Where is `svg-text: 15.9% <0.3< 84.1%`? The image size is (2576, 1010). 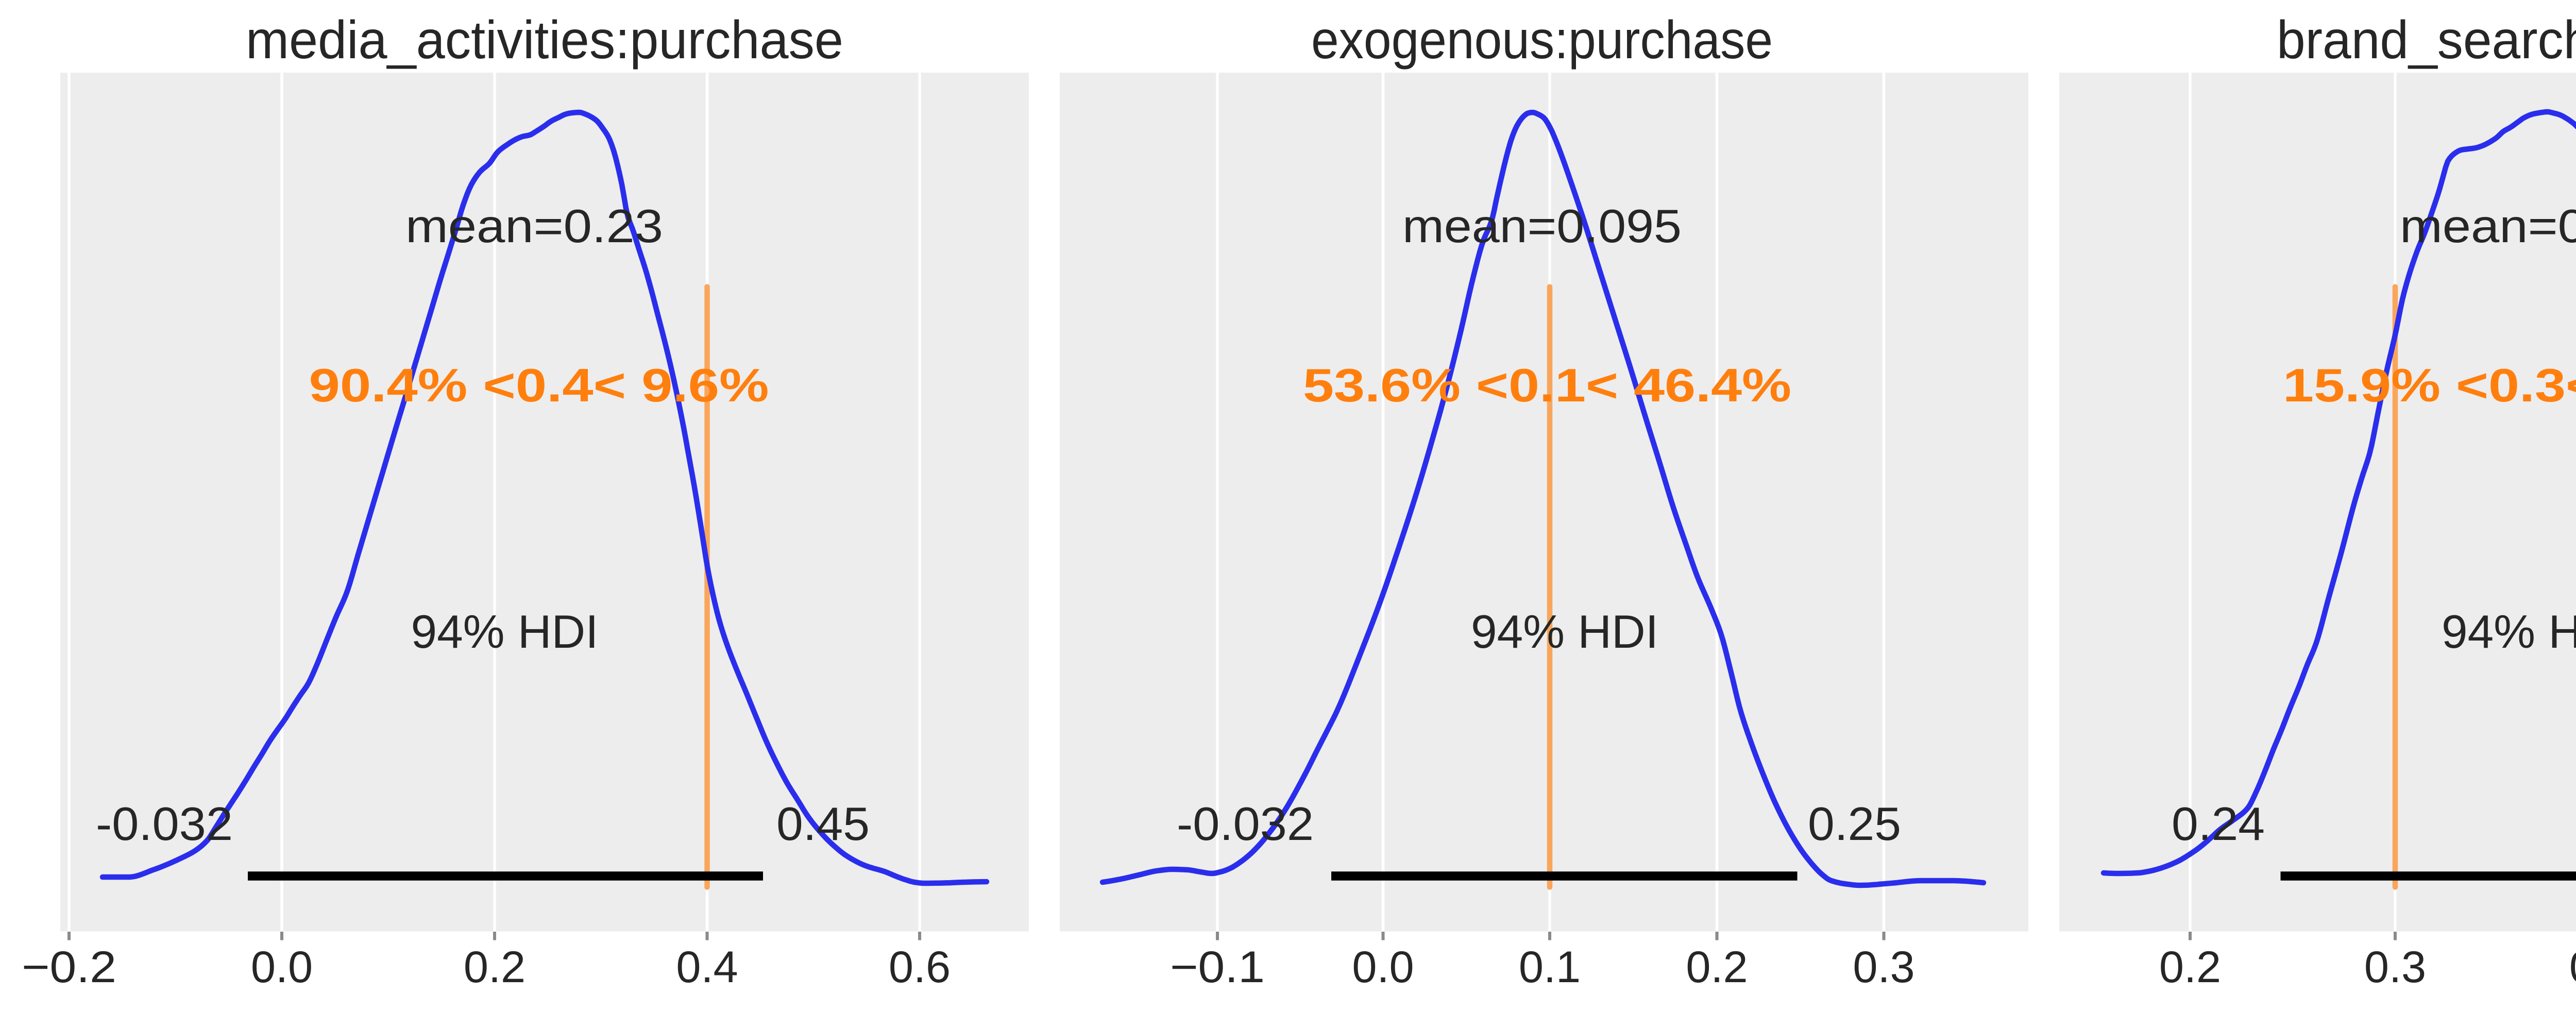
svg-text: 15.9% <0.3< 84.1% is located at coordinates (2429, 386).